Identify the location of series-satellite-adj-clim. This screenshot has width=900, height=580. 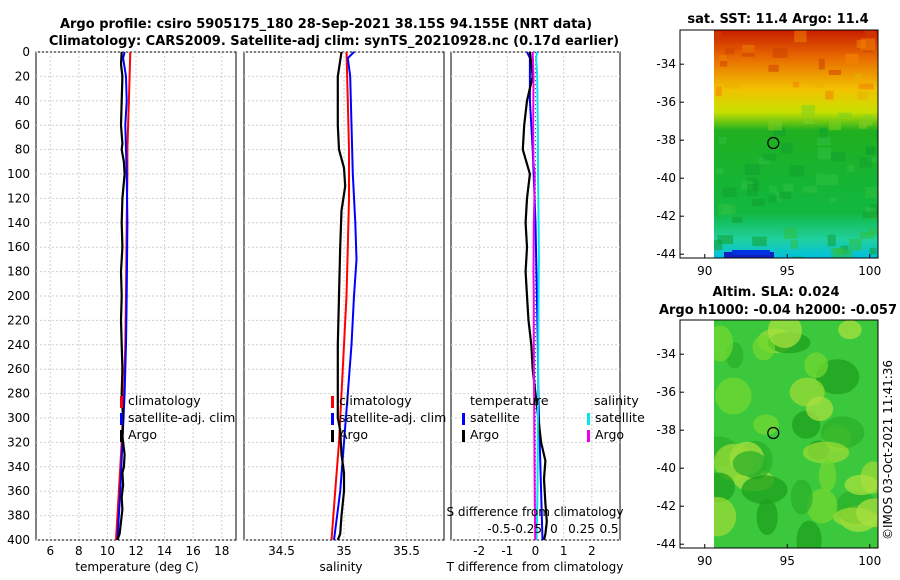
(345, 296).